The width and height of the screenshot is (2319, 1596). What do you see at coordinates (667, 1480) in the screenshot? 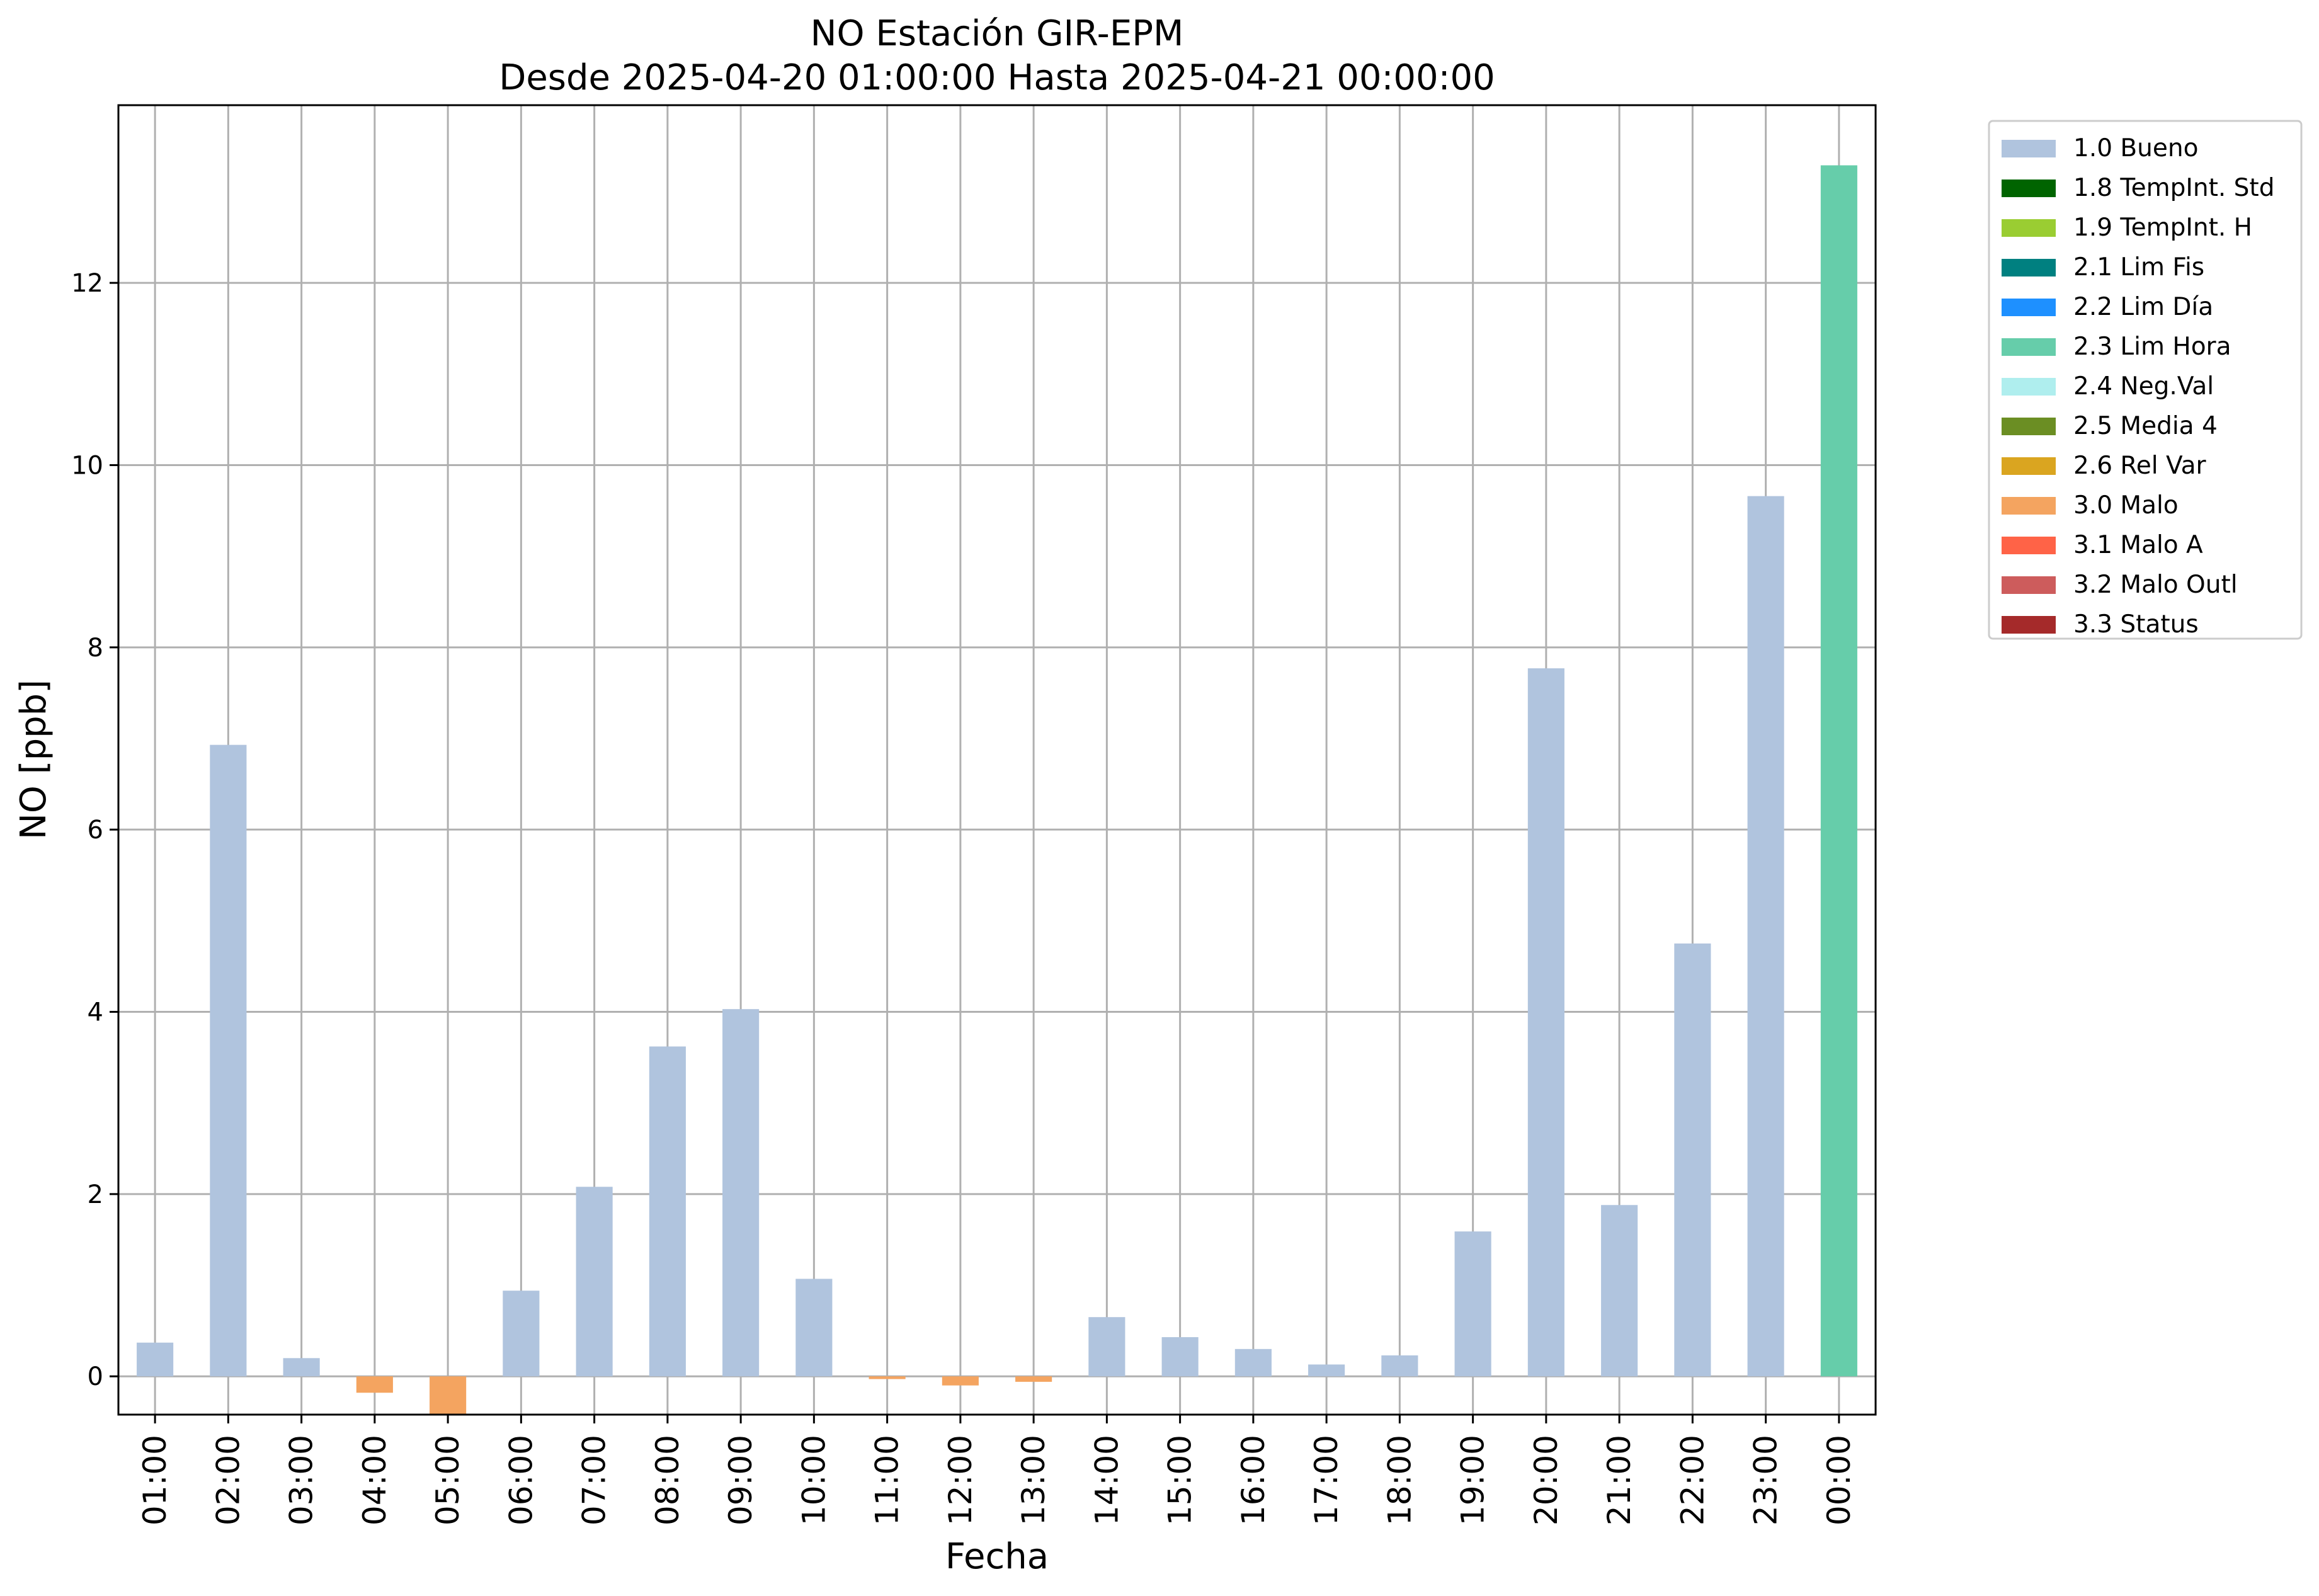
I see `x-tick-label: 08:00` at bounding box center [667, 1480].